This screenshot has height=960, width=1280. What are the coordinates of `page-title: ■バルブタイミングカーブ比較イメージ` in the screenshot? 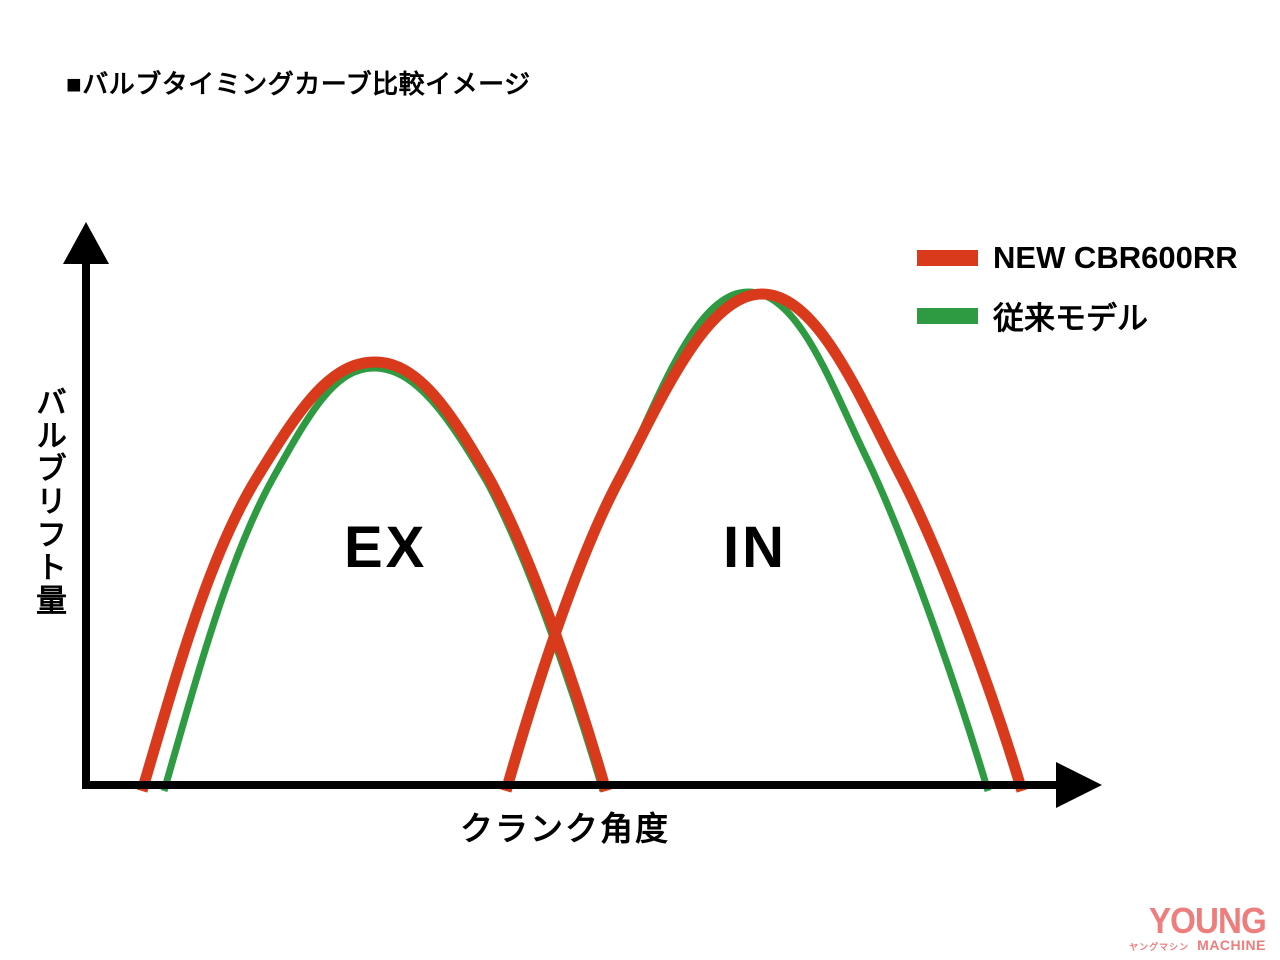 It's located at (298, 84).